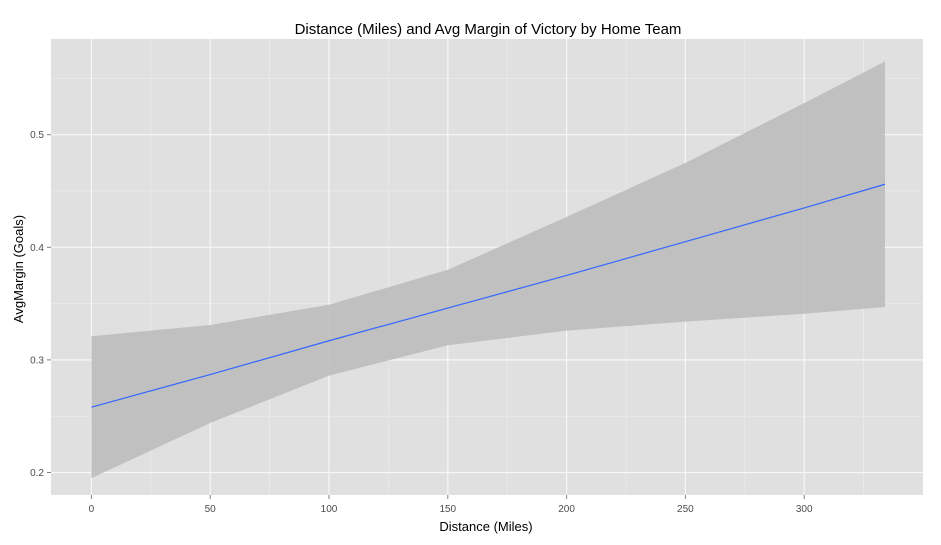 The width and height of the screenshot is (941, 545). What do you see at coordinates (92, 509) in the screenshot?
I see `x-tick-label: 0` at bounding box center [92, 509].